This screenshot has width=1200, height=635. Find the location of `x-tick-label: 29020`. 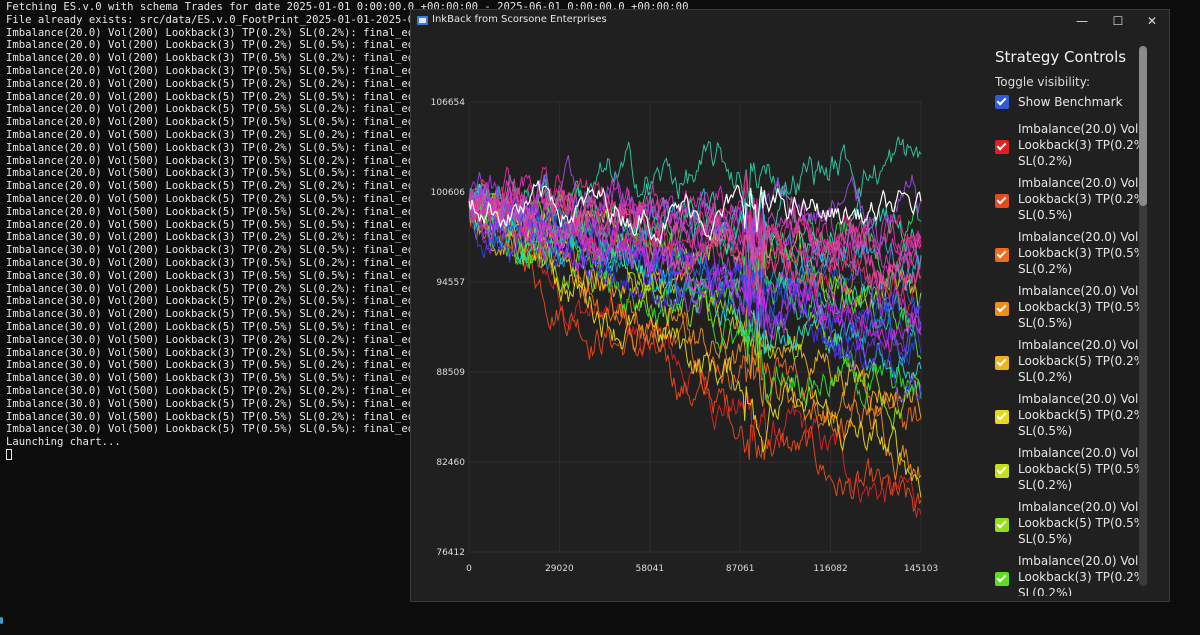

x-tick-label: 29020 is located at coordinates (559, 569).